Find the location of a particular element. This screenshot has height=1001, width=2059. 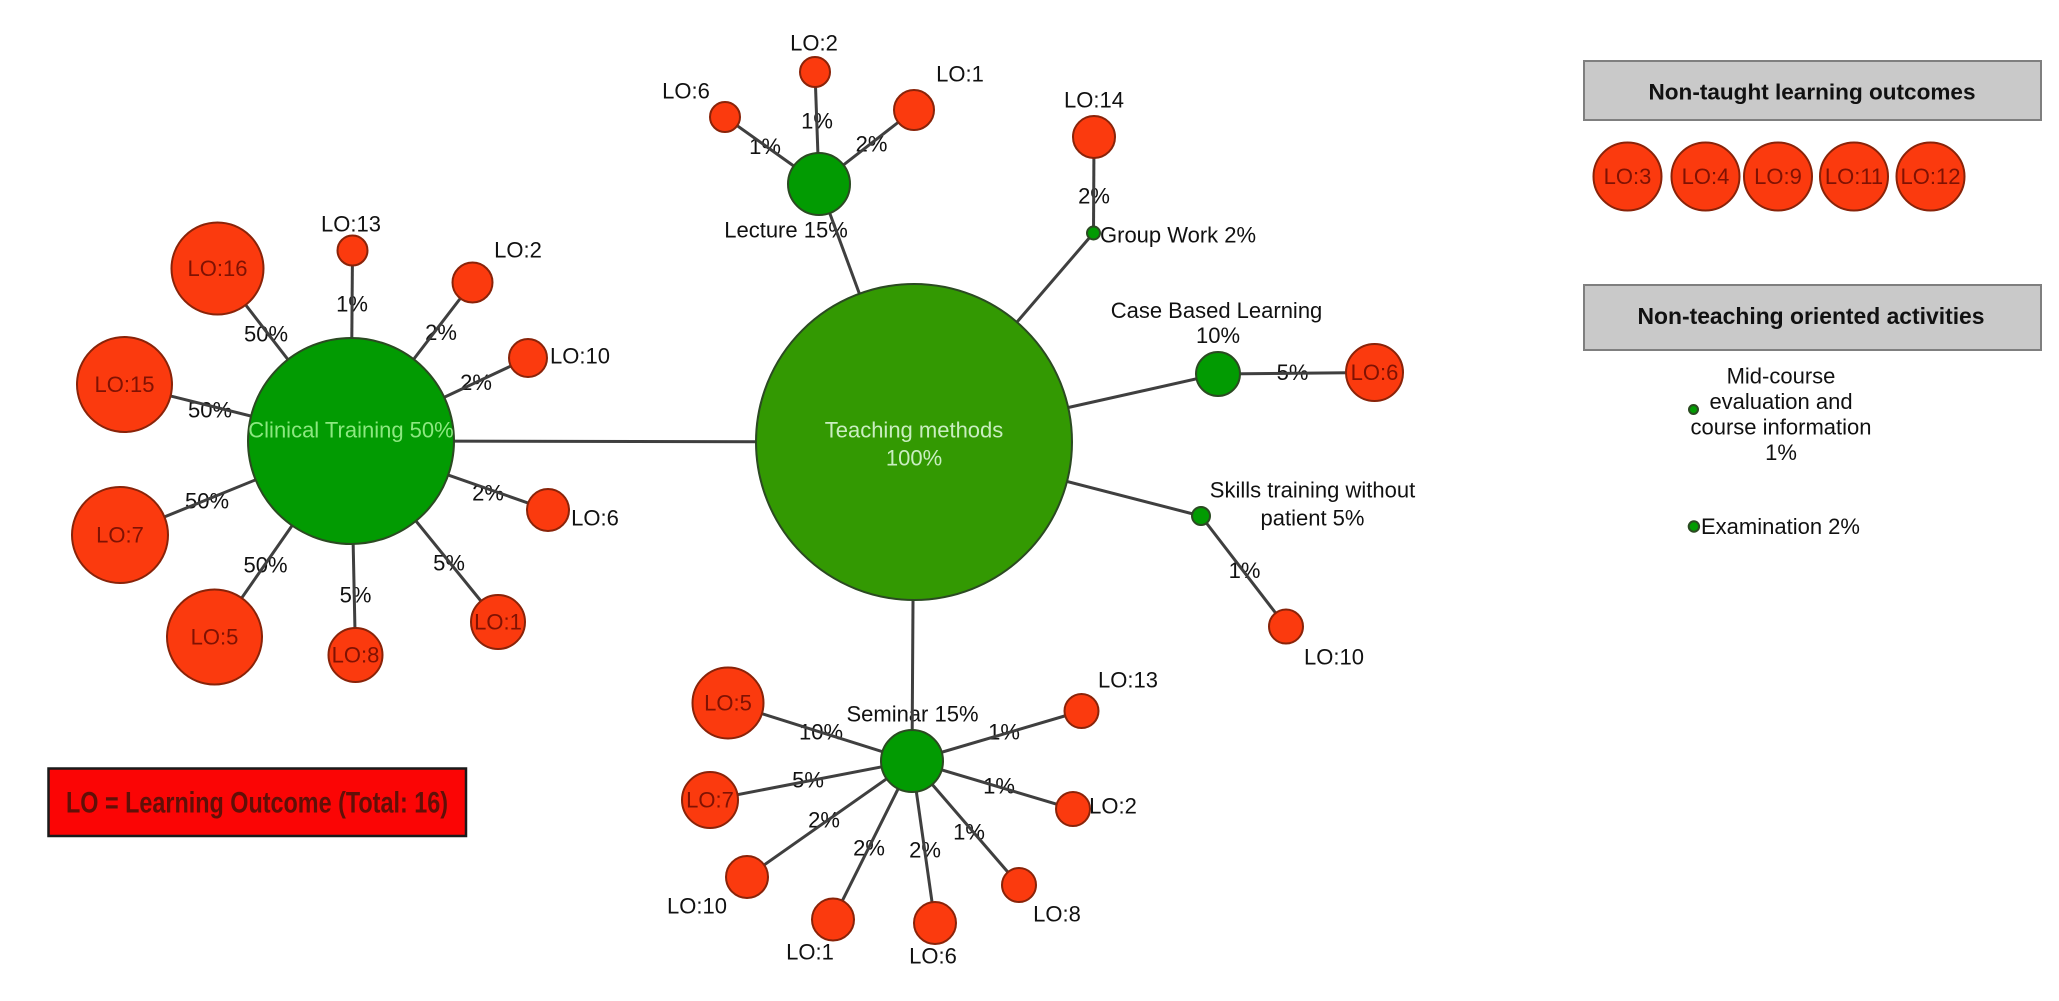

svg-text: LO:15 is located at coordinates (125, 384).